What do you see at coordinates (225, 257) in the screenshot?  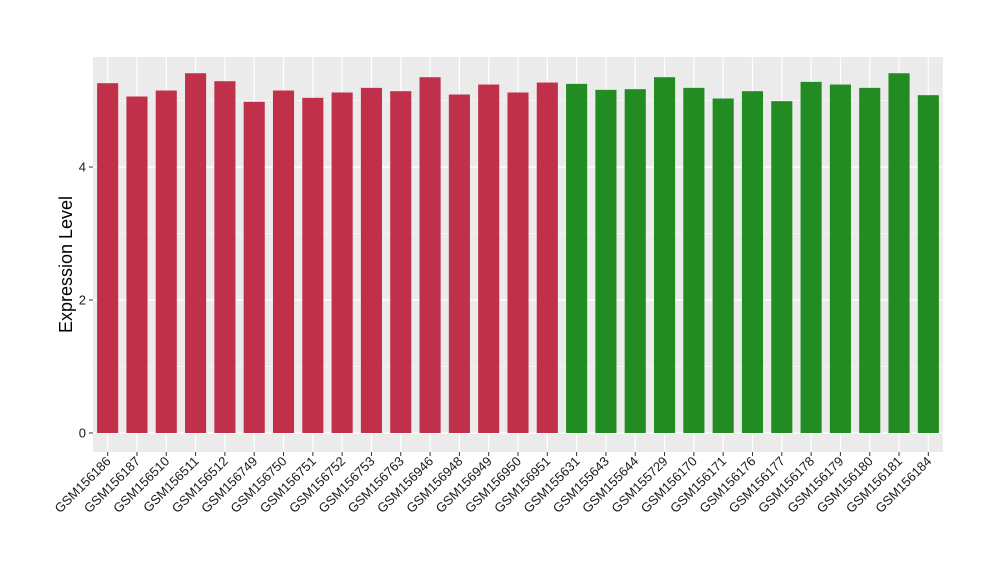 I see `bar-GSM156512` at bounding box center [225, 257].